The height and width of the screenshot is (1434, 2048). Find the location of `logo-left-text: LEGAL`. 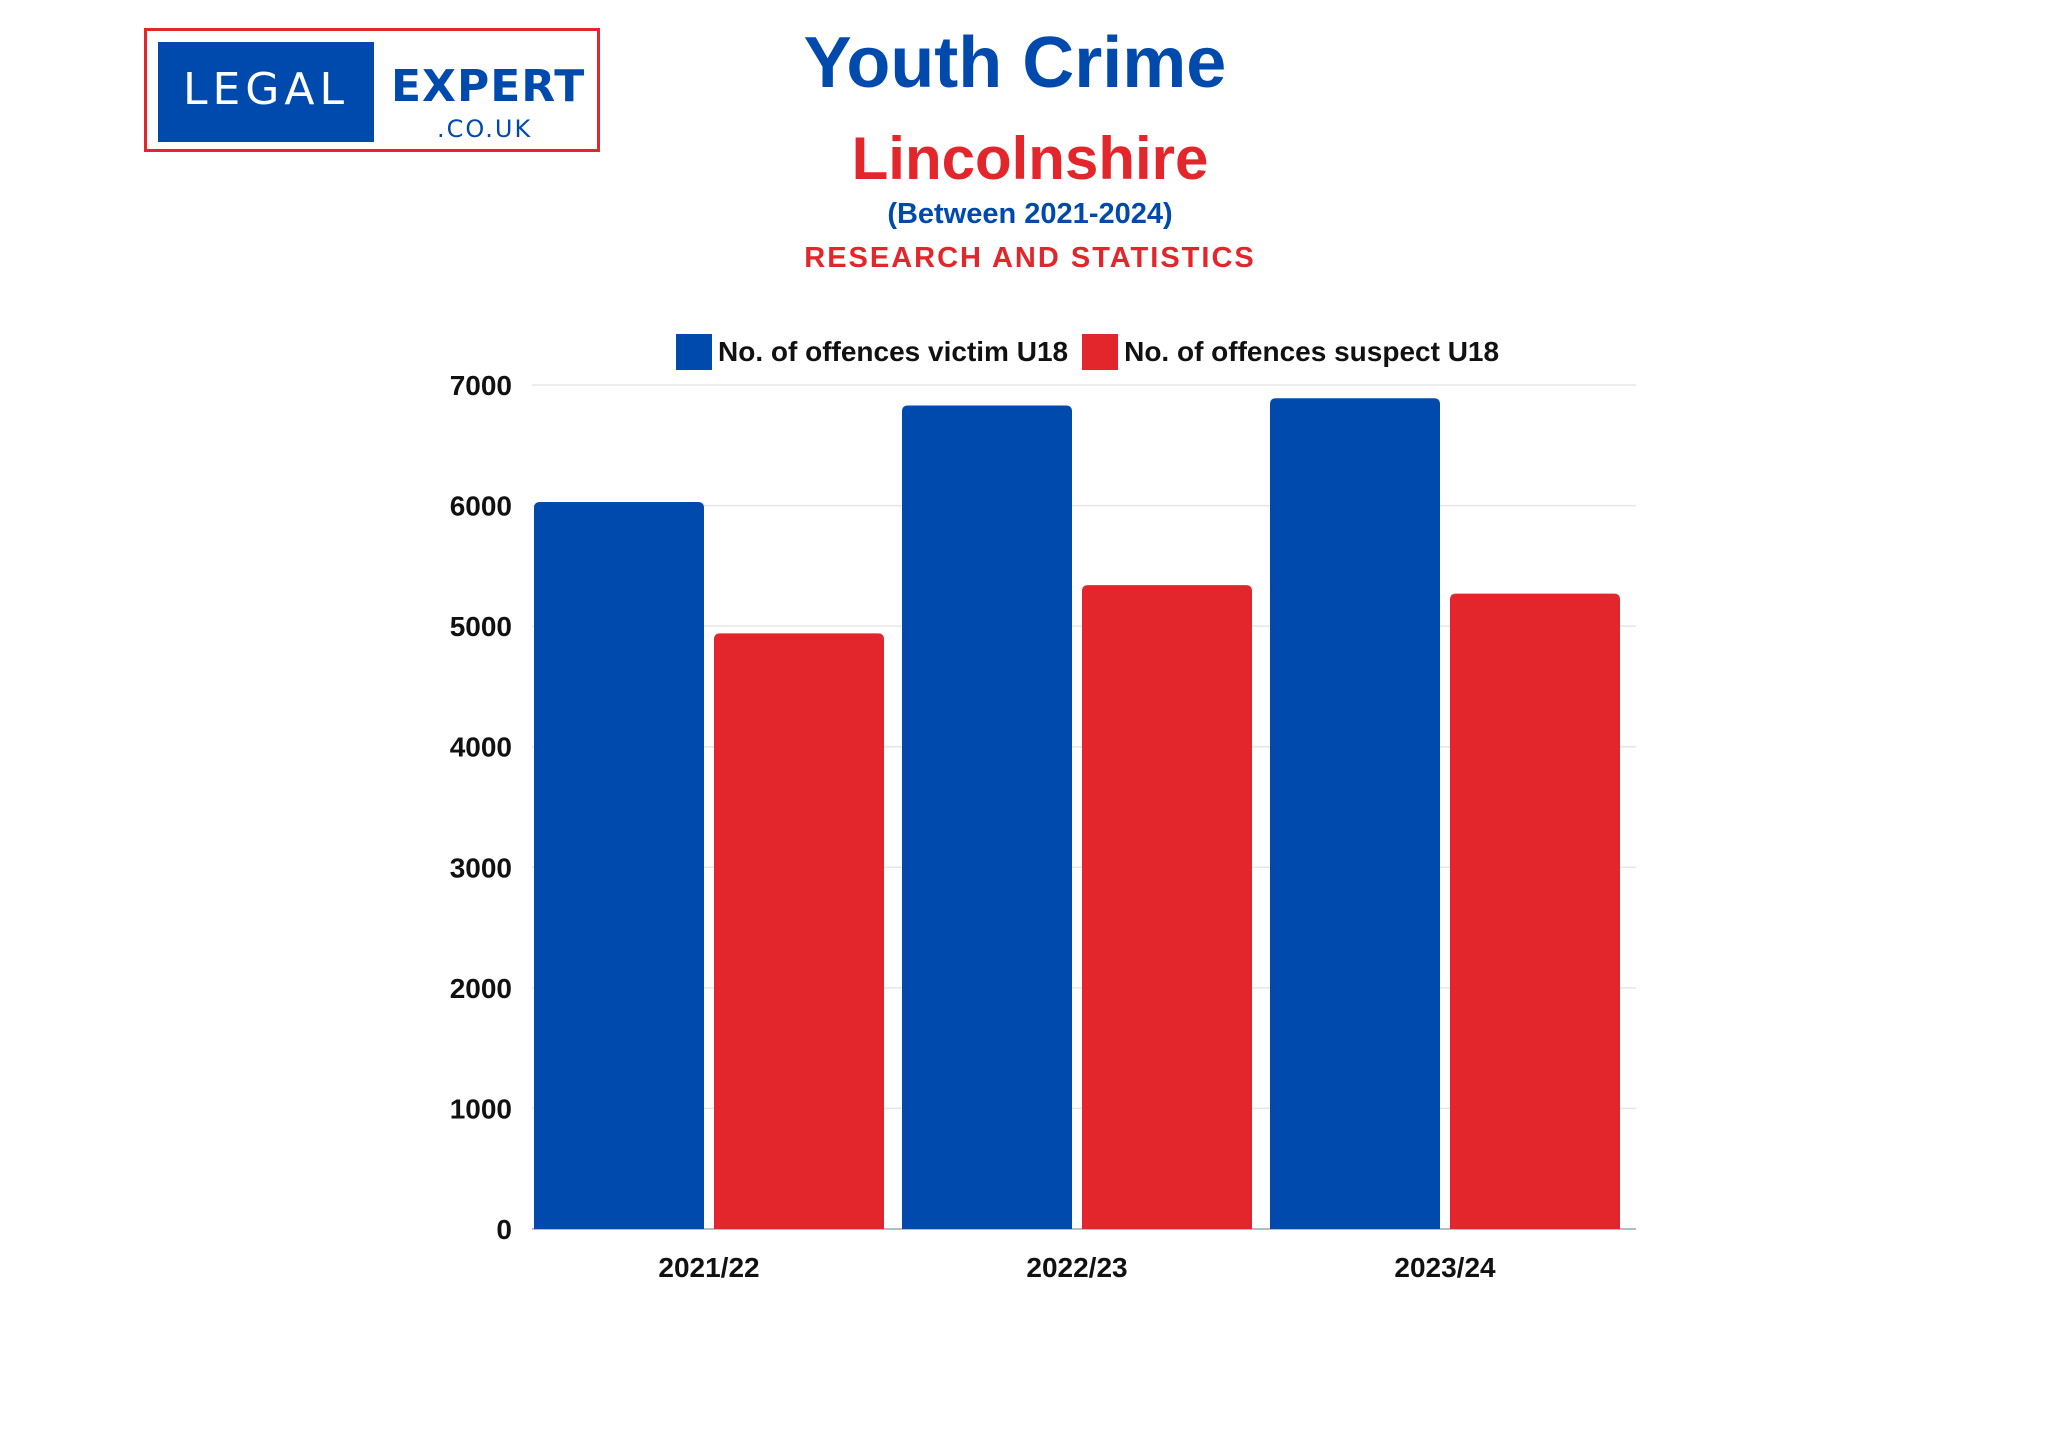

logo-left-text: LEGAL is located at coordinates (266, 89).